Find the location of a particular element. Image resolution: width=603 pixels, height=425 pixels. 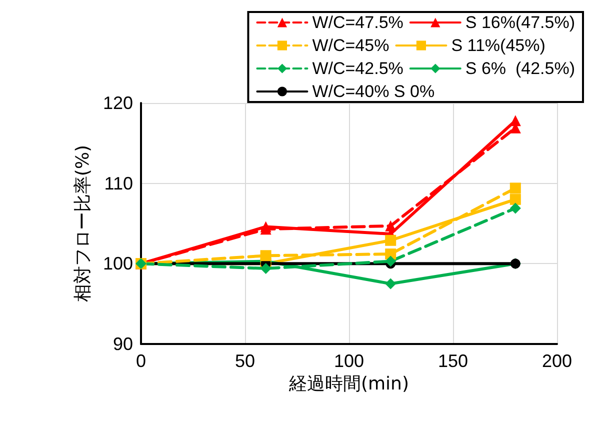

legend-label: W/C=47.5% is located at coordinates (358, 22).